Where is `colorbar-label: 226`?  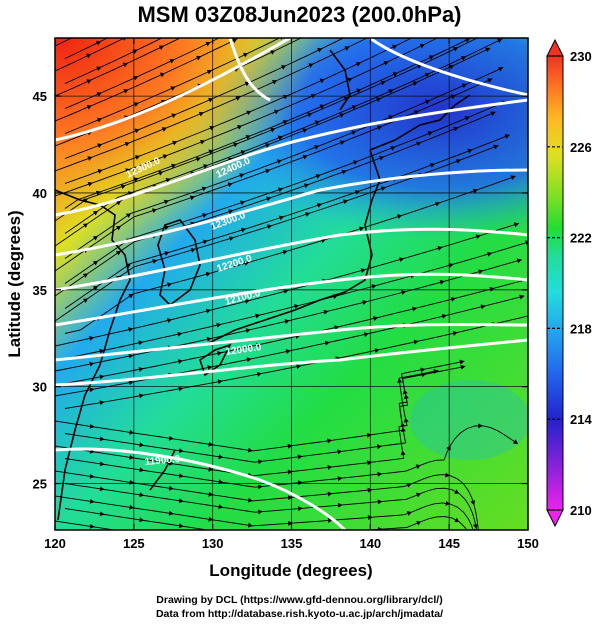
colorbar-label: 226 is located at coordinates (581, 147).